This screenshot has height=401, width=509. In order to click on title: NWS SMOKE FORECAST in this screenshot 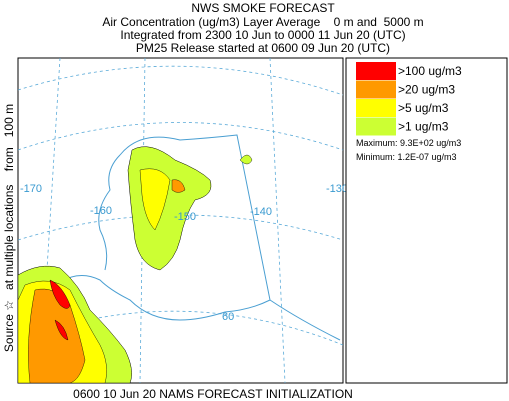, I will do `click(263, 8)`.